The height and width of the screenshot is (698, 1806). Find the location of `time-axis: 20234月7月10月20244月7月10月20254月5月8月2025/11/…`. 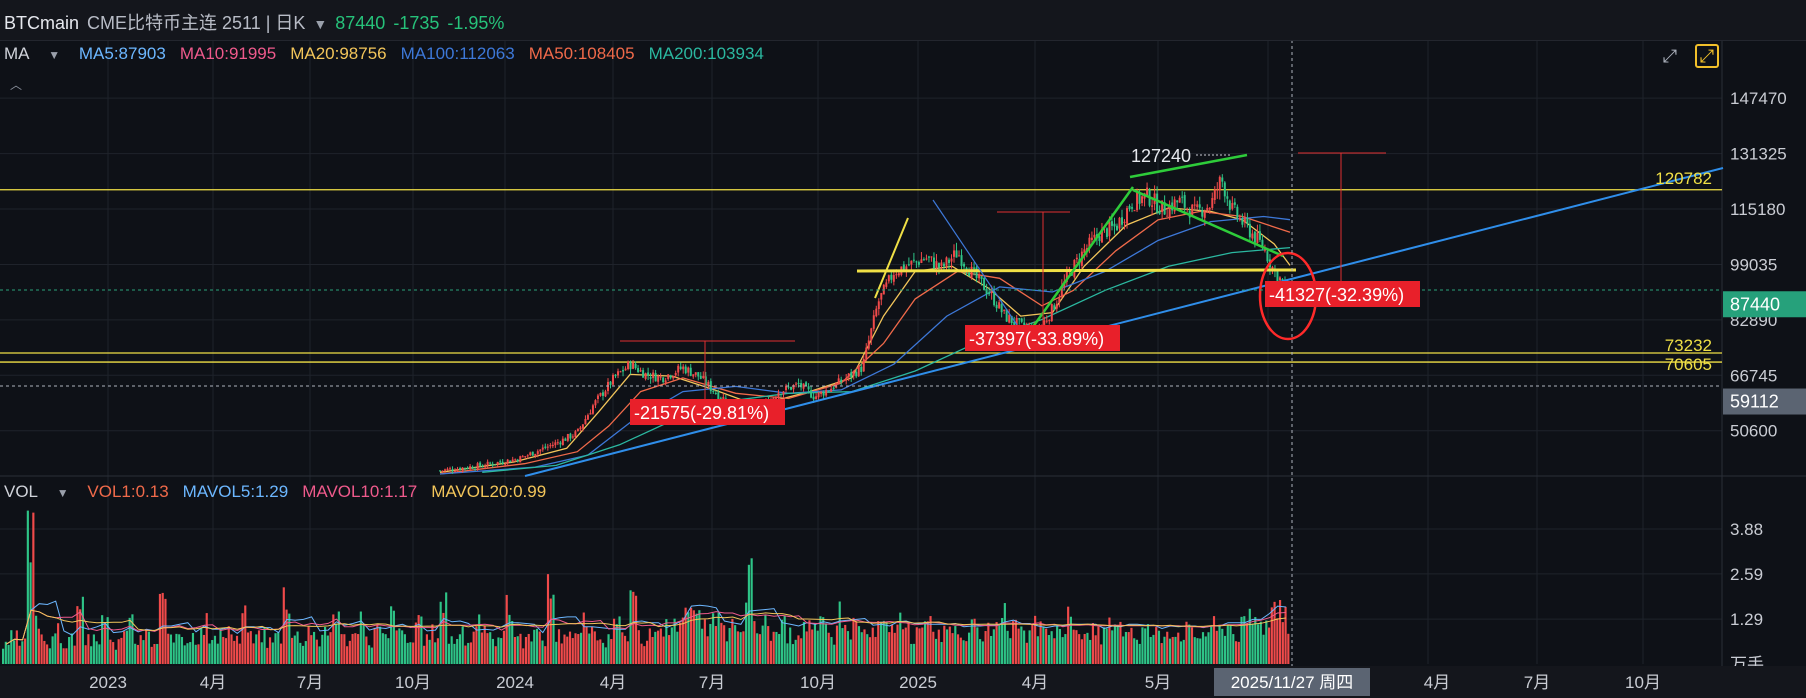

time-axis: 20234月7月10月20244月7月10月20254月5月8月2025/11/… is located at coordinates (903, 682).